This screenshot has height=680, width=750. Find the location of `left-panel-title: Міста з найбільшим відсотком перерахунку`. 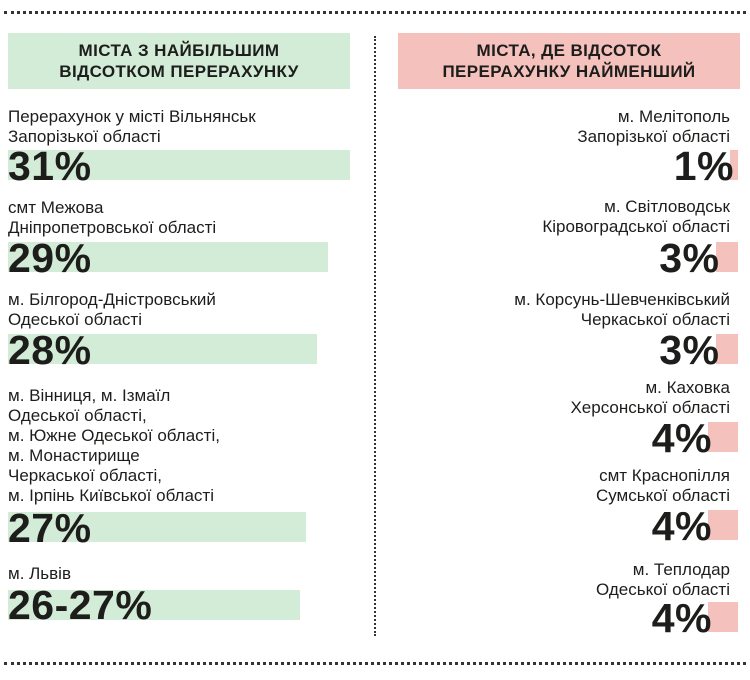

left-panel-title: Міста з найбільшим відсотком перерахунку is located at coordinates (179, 61).